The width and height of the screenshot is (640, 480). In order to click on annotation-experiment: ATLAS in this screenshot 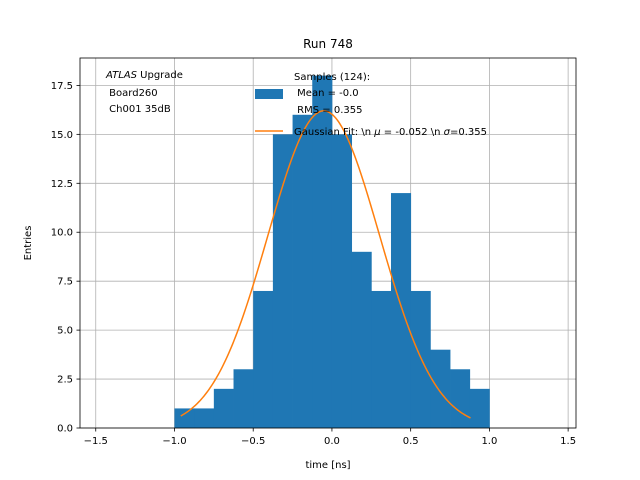, I will do `click(121, 75)`.